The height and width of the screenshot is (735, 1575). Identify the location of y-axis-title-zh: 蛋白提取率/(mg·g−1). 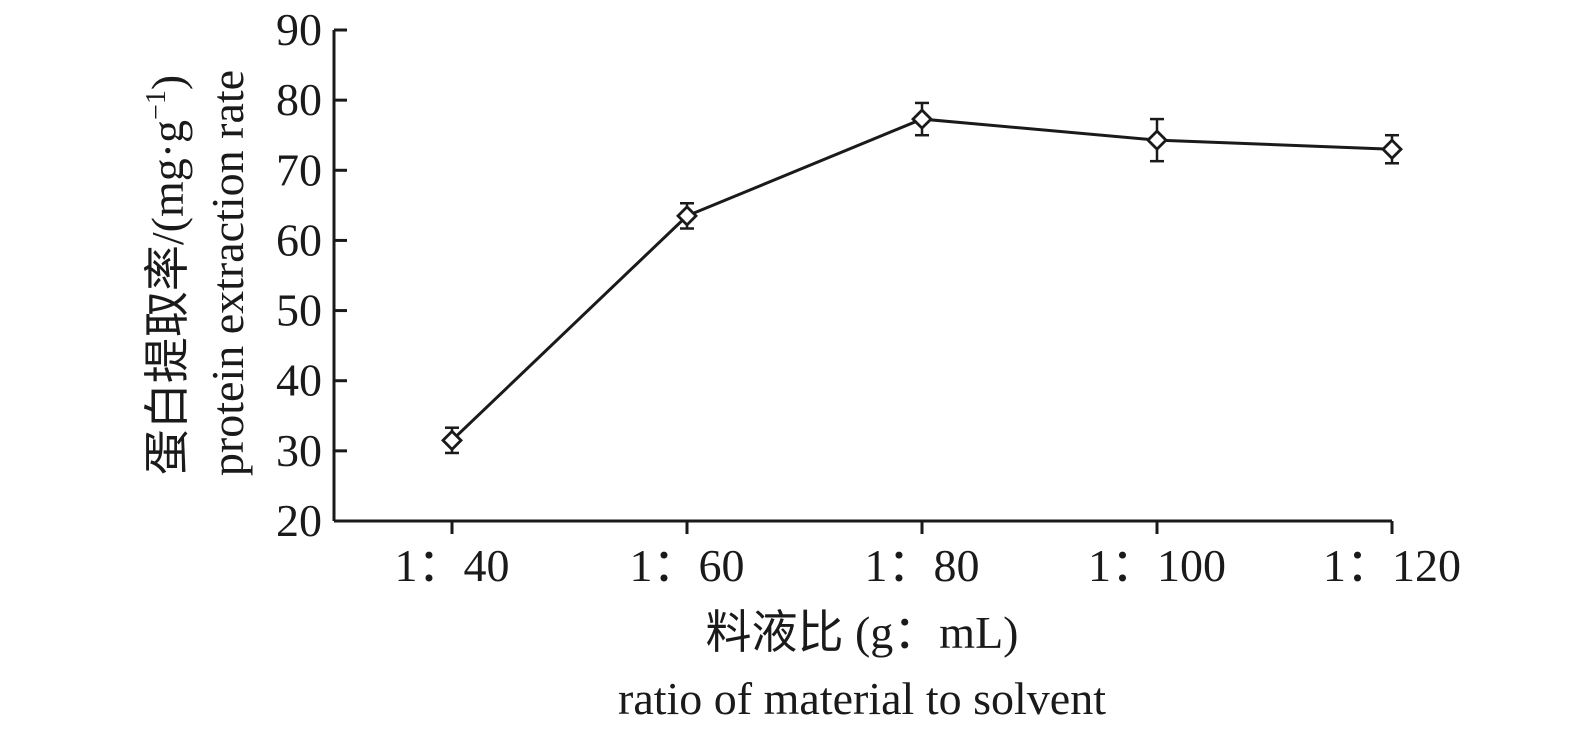
(167, 275).